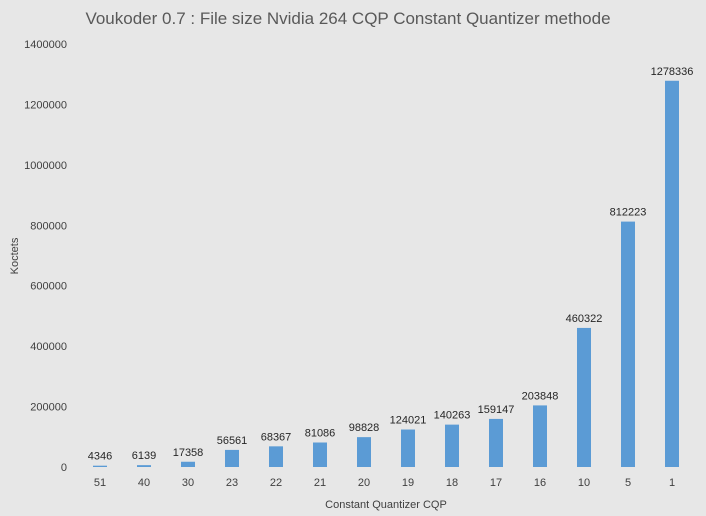 Image resolution: width=706 pixels, height=516 pixels. What do you see at coordinates (496, 410) in the screenshot?
I see `data-label: 159147` at bounding box center [496, 410].